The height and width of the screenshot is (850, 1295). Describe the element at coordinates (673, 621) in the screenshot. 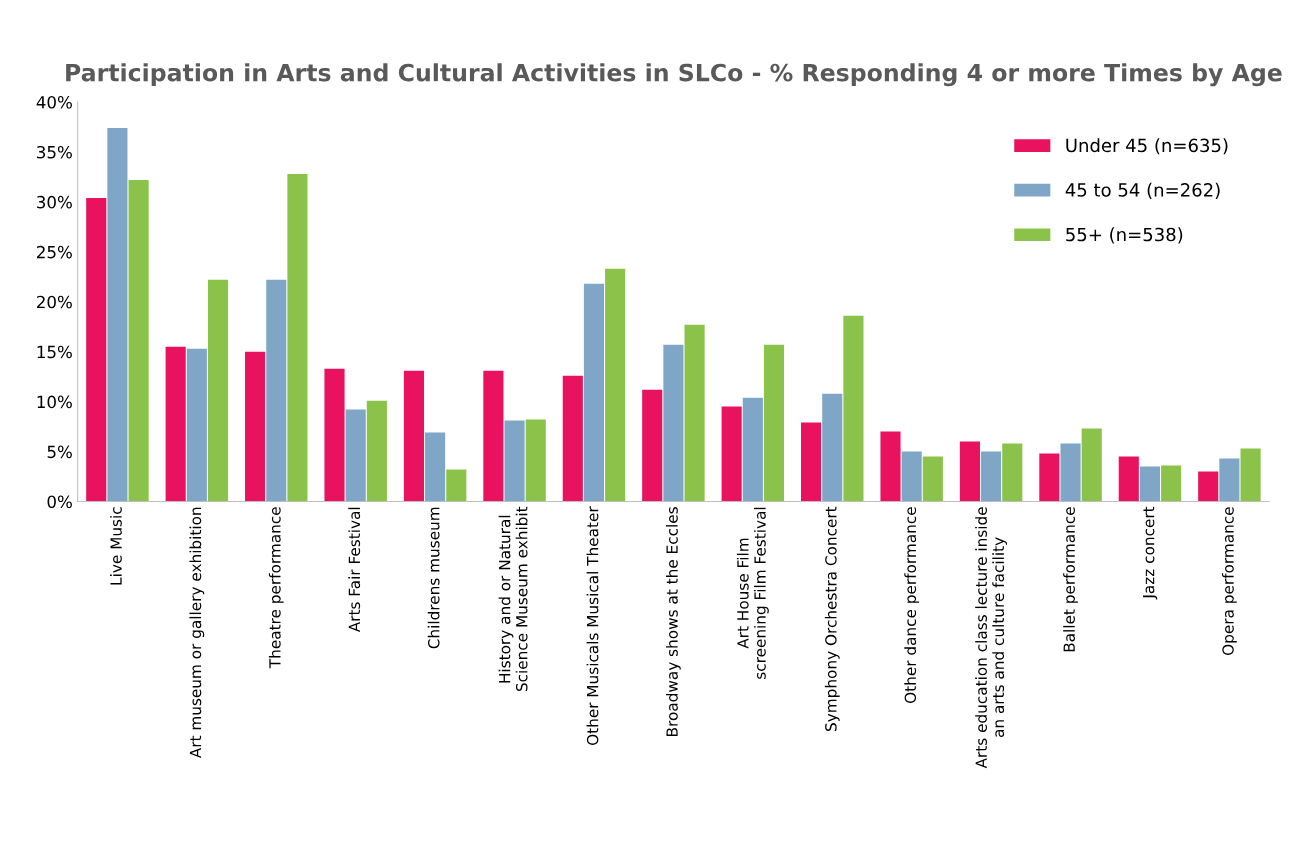

I see `x-tick-label: Broadway shows at the Eccles` at that location.